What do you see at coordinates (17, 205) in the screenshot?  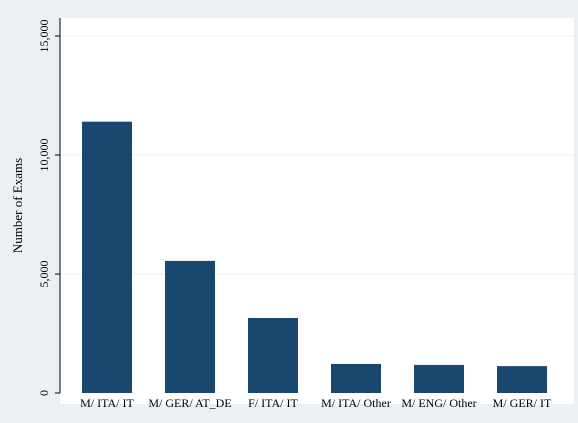 I see `y-axis-title: Number of Exams` at bounding box center [17, 205].